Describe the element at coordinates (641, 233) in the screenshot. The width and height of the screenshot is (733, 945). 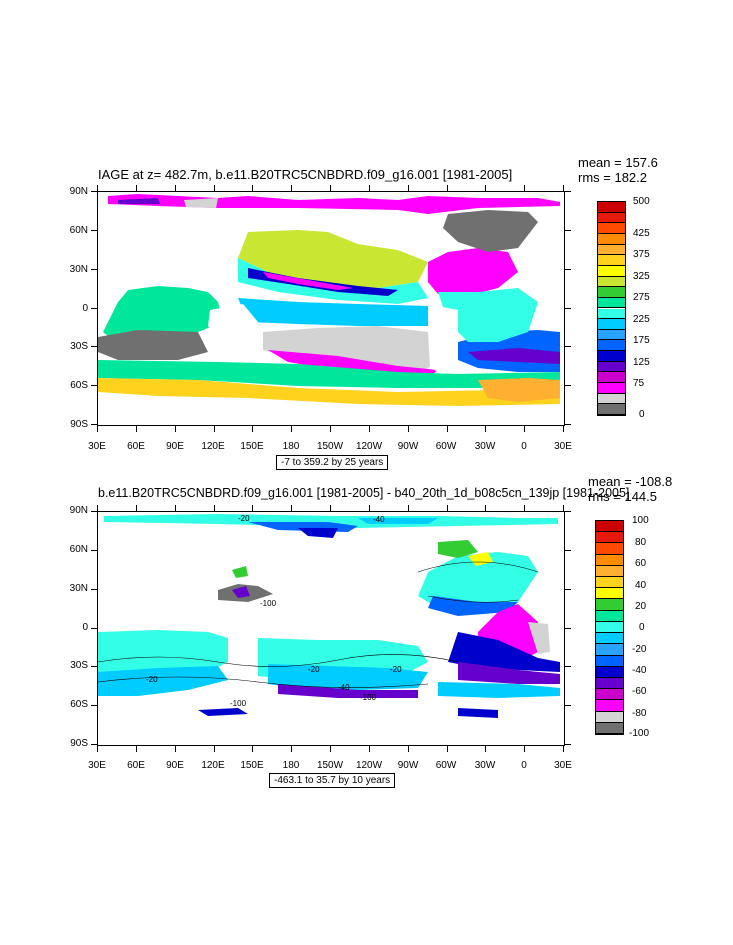
I see `colorbar-label: 425` at that location.